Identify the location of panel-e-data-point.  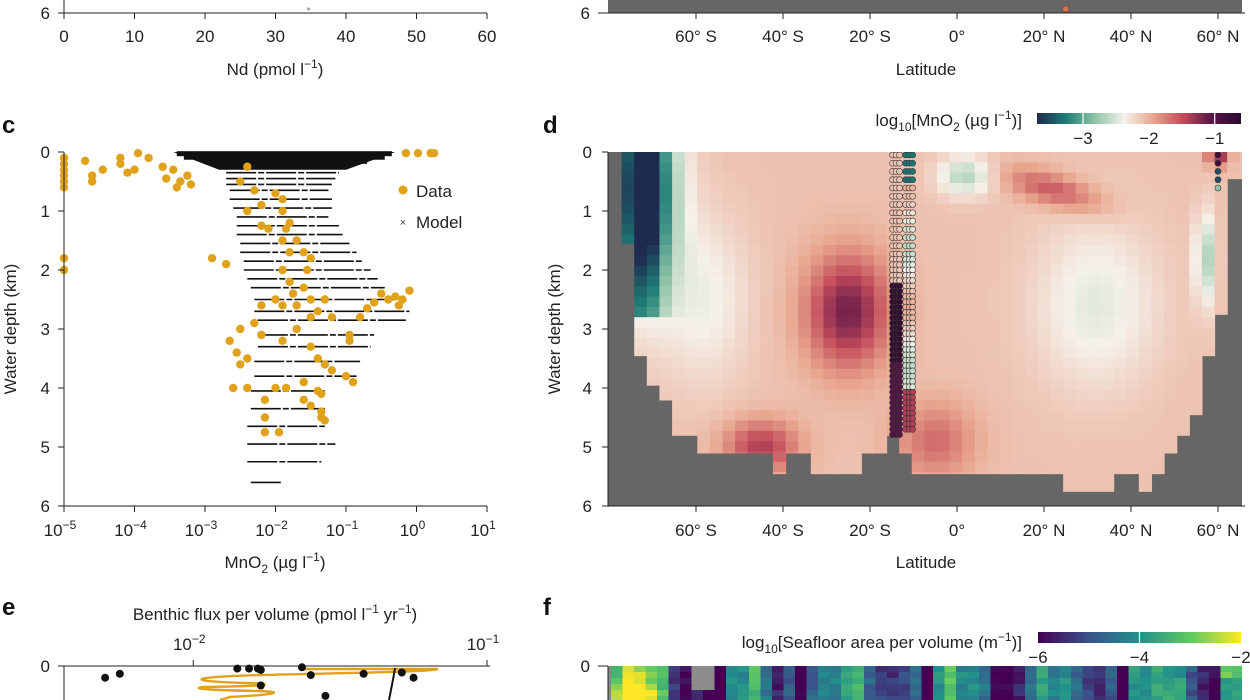
(237, 668).